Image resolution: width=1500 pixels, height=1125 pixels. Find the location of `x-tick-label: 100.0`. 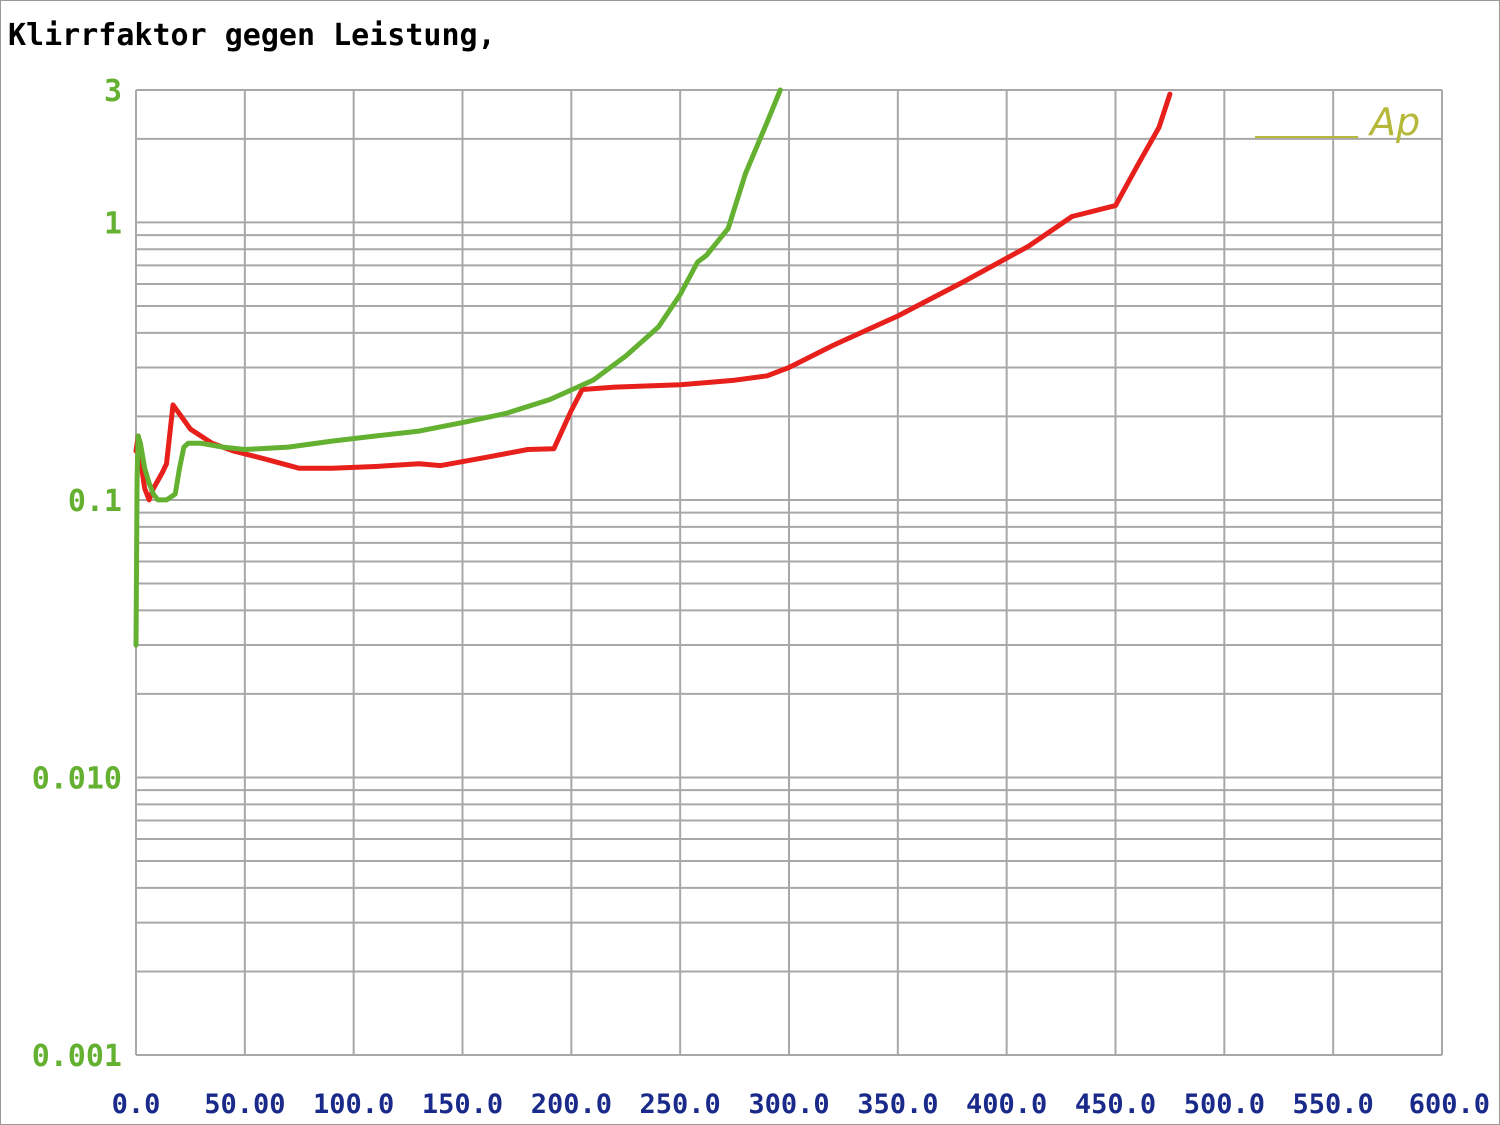

x-tick-label: 100.0 is located at coordinates (353, 1104).